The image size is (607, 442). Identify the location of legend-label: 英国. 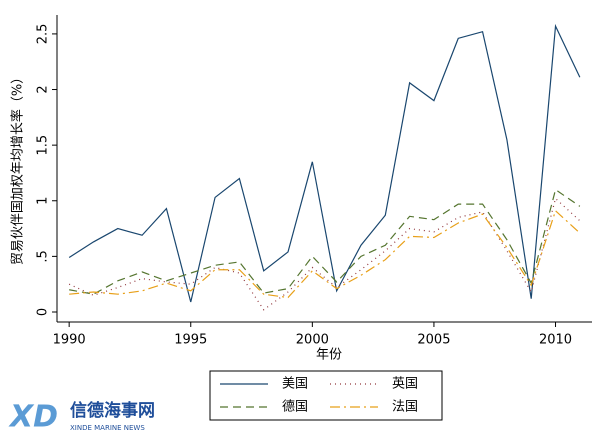
(405, 384).